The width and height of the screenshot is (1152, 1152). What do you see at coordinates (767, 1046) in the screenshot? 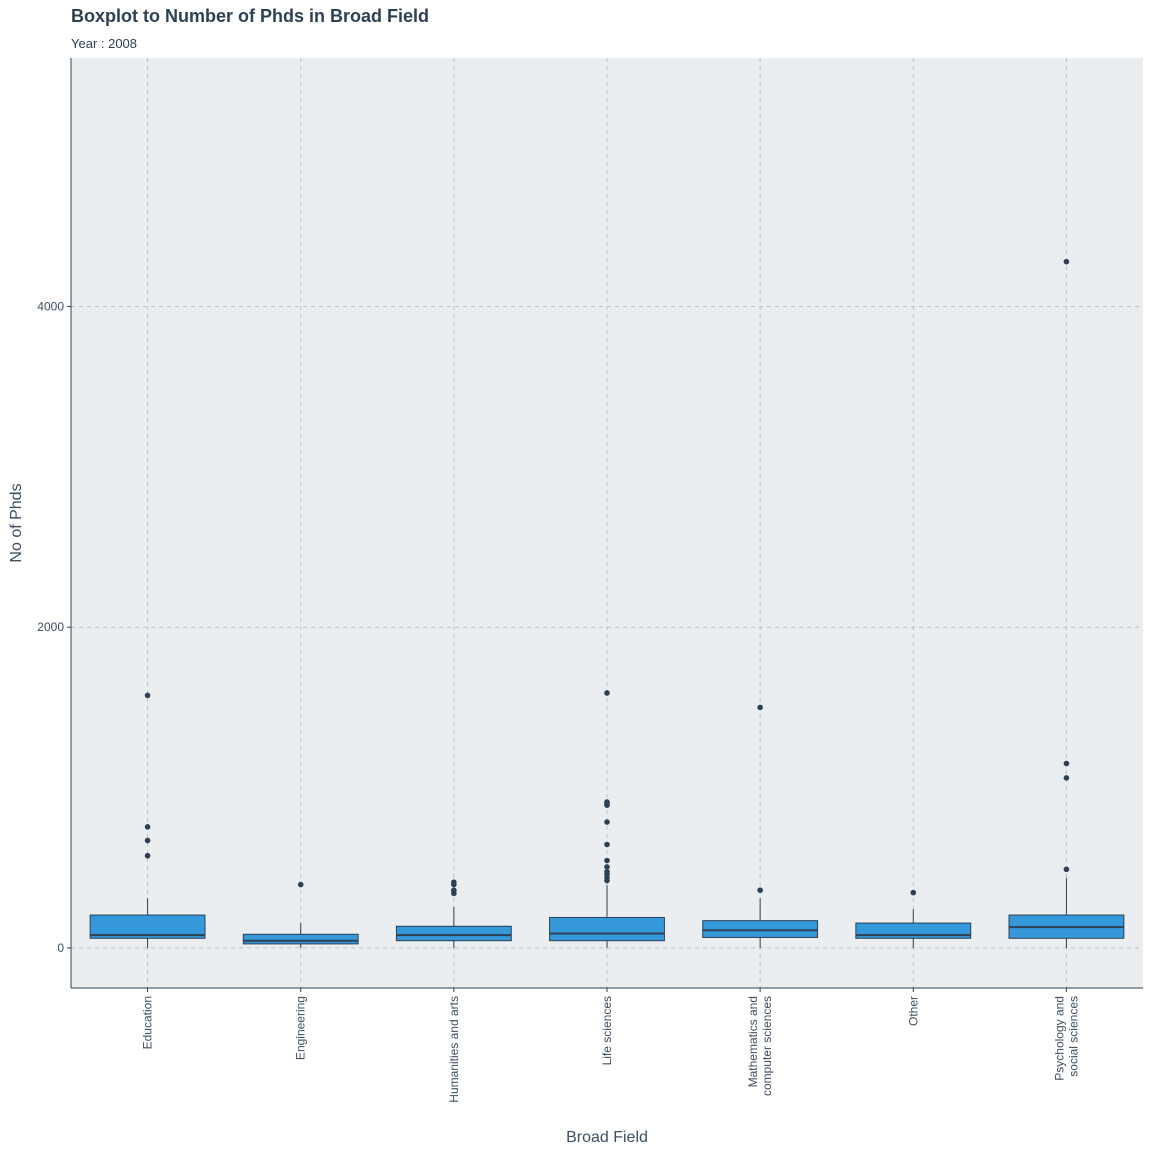
I see `x-tick-label-line: computer sciences` at bounding box center [767, 1046].